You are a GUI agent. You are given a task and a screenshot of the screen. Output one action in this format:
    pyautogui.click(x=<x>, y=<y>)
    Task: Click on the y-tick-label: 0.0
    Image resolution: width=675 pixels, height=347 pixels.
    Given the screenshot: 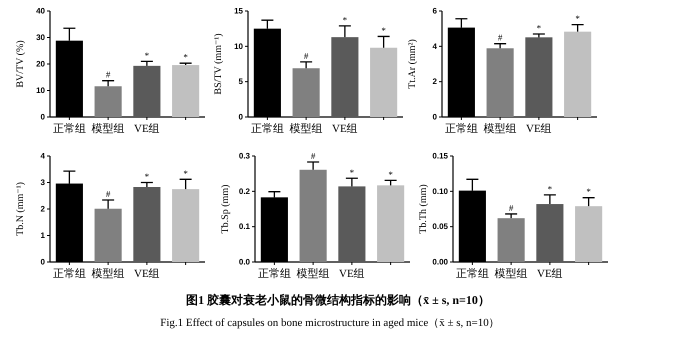 What is the action you would take?
    pyautogui.click(x=244, y=262)
    